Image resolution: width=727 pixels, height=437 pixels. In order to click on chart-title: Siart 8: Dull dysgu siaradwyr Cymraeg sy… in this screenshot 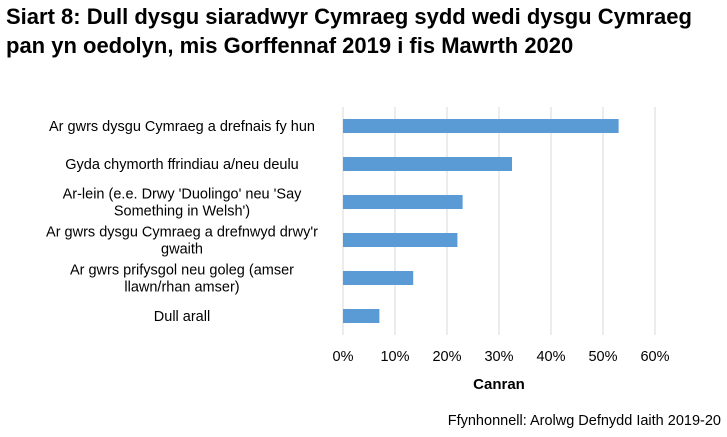, I will do `click(349, 31)`.